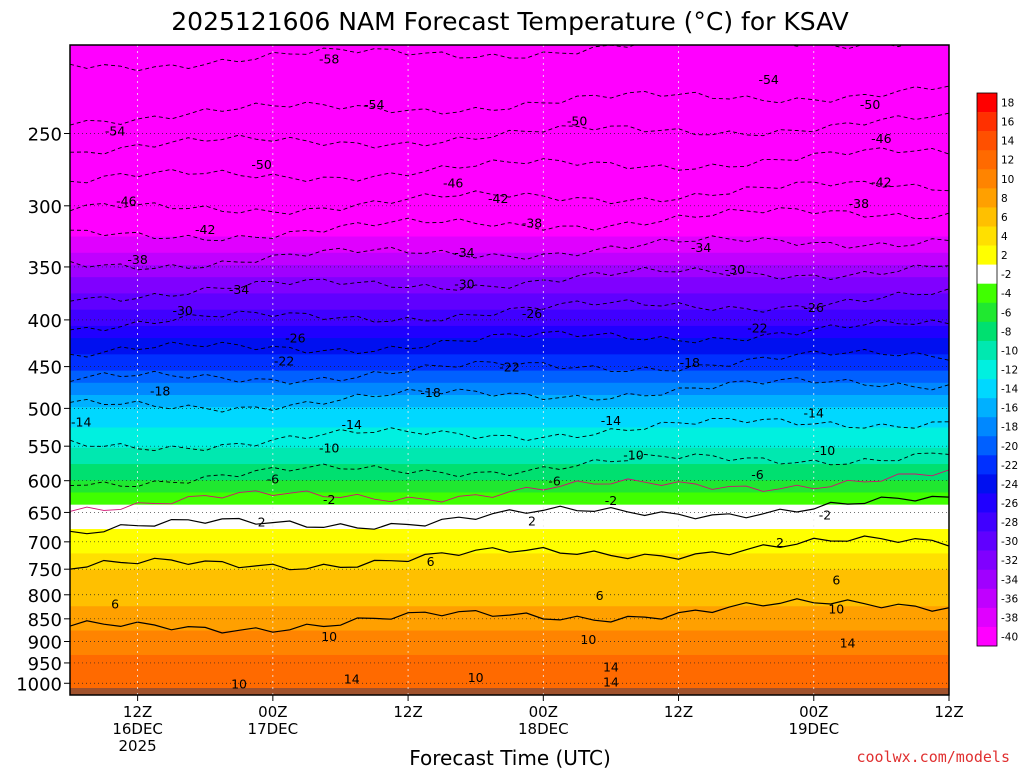 Image resolution: width=1024 pixels, height=768 pixels. What do you see at coordinates (933, 757) in the screenshot?
I see `source-credit: coolwx.com/models` at bounding box center [933, 757].